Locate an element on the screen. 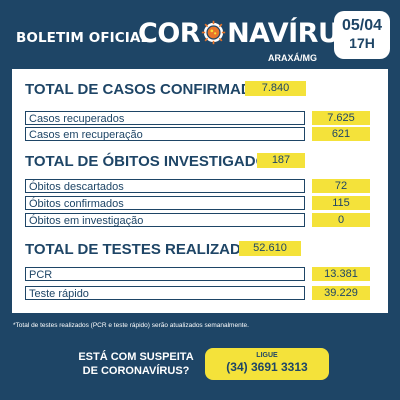  row-value: 72 is located at coordinates (341, 186).